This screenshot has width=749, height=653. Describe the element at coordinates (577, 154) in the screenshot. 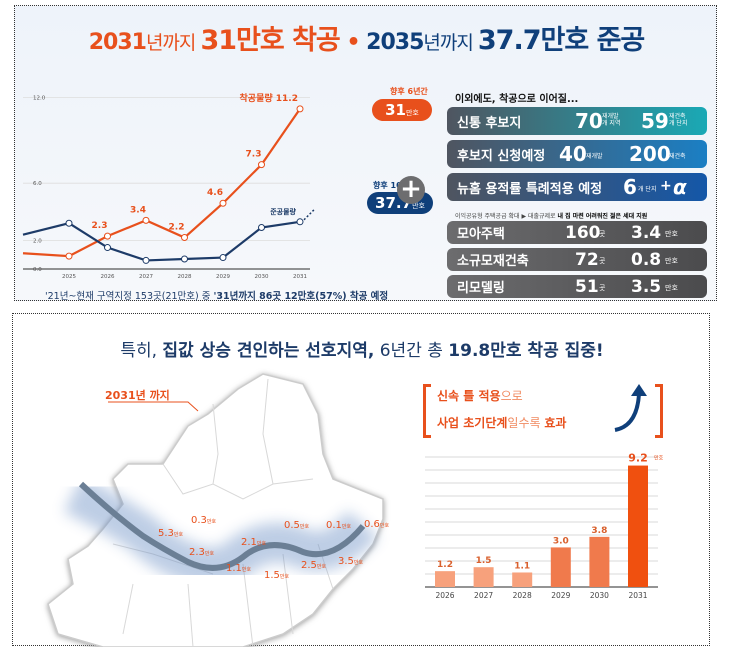

I see `row-candidate-application: 후보지 신청예정 40 재개발 200 재건축` at that location.